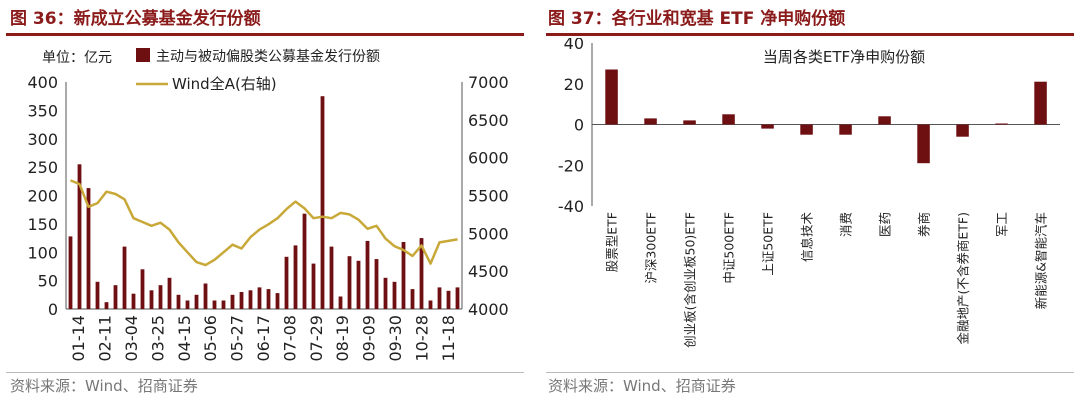 Image resolution: width=1080 pixels, height=403 pixels. Describe the element at coordinates (571, 206) in the screenshot. I see `y-tick-label: -40` at that location.